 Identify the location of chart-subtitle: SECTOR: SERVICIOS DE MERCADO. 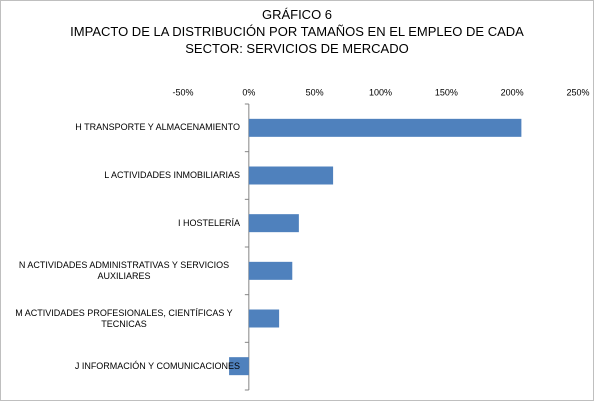
(297, 48).